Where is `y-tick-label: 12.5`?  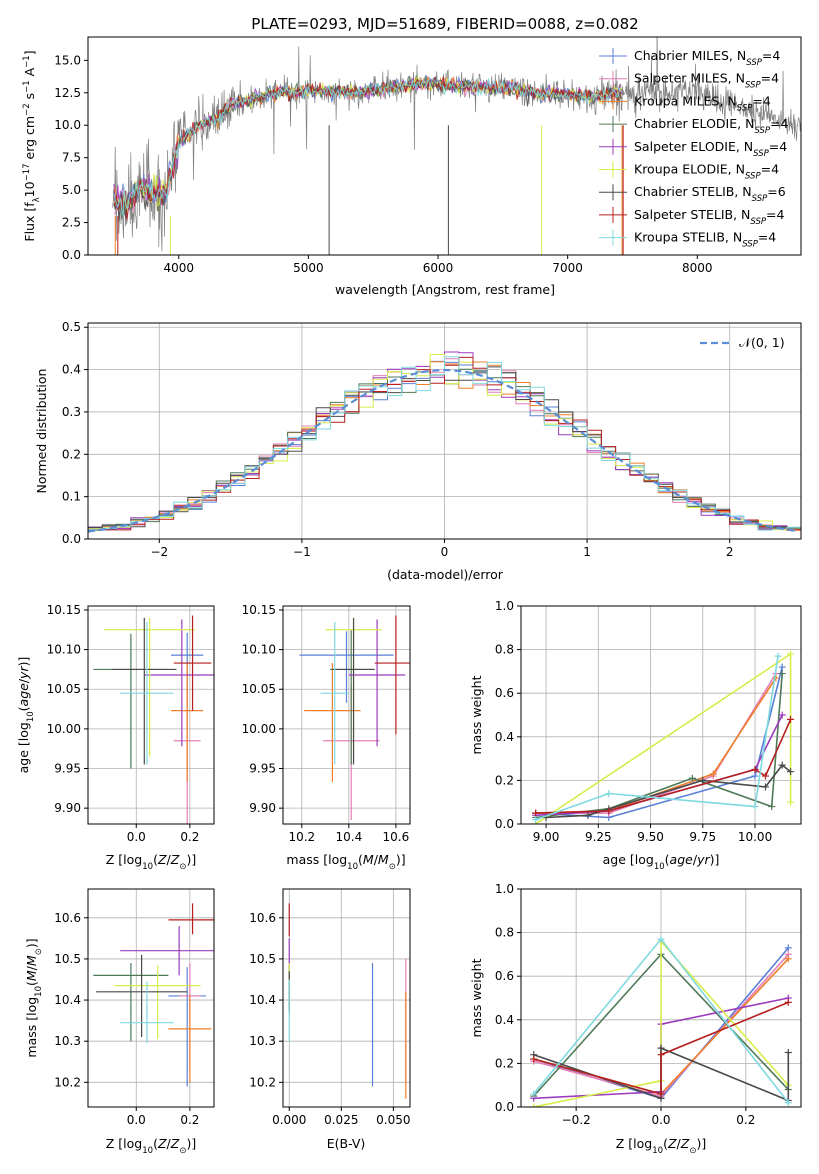
y-tick-label: 12.5 is located at coordinates (67, 93).